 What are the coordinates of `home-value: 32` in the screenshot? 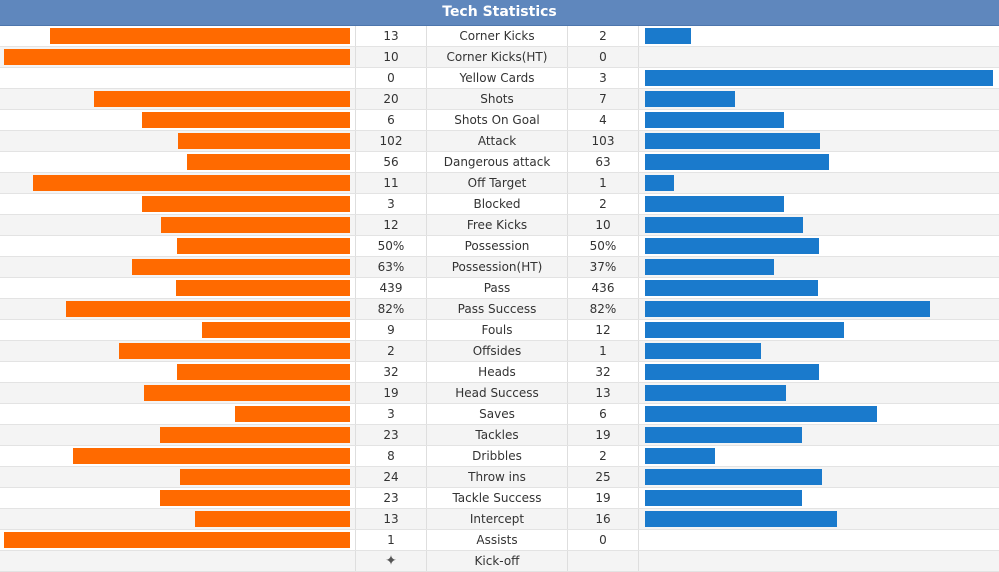 It's located at (391, 372).